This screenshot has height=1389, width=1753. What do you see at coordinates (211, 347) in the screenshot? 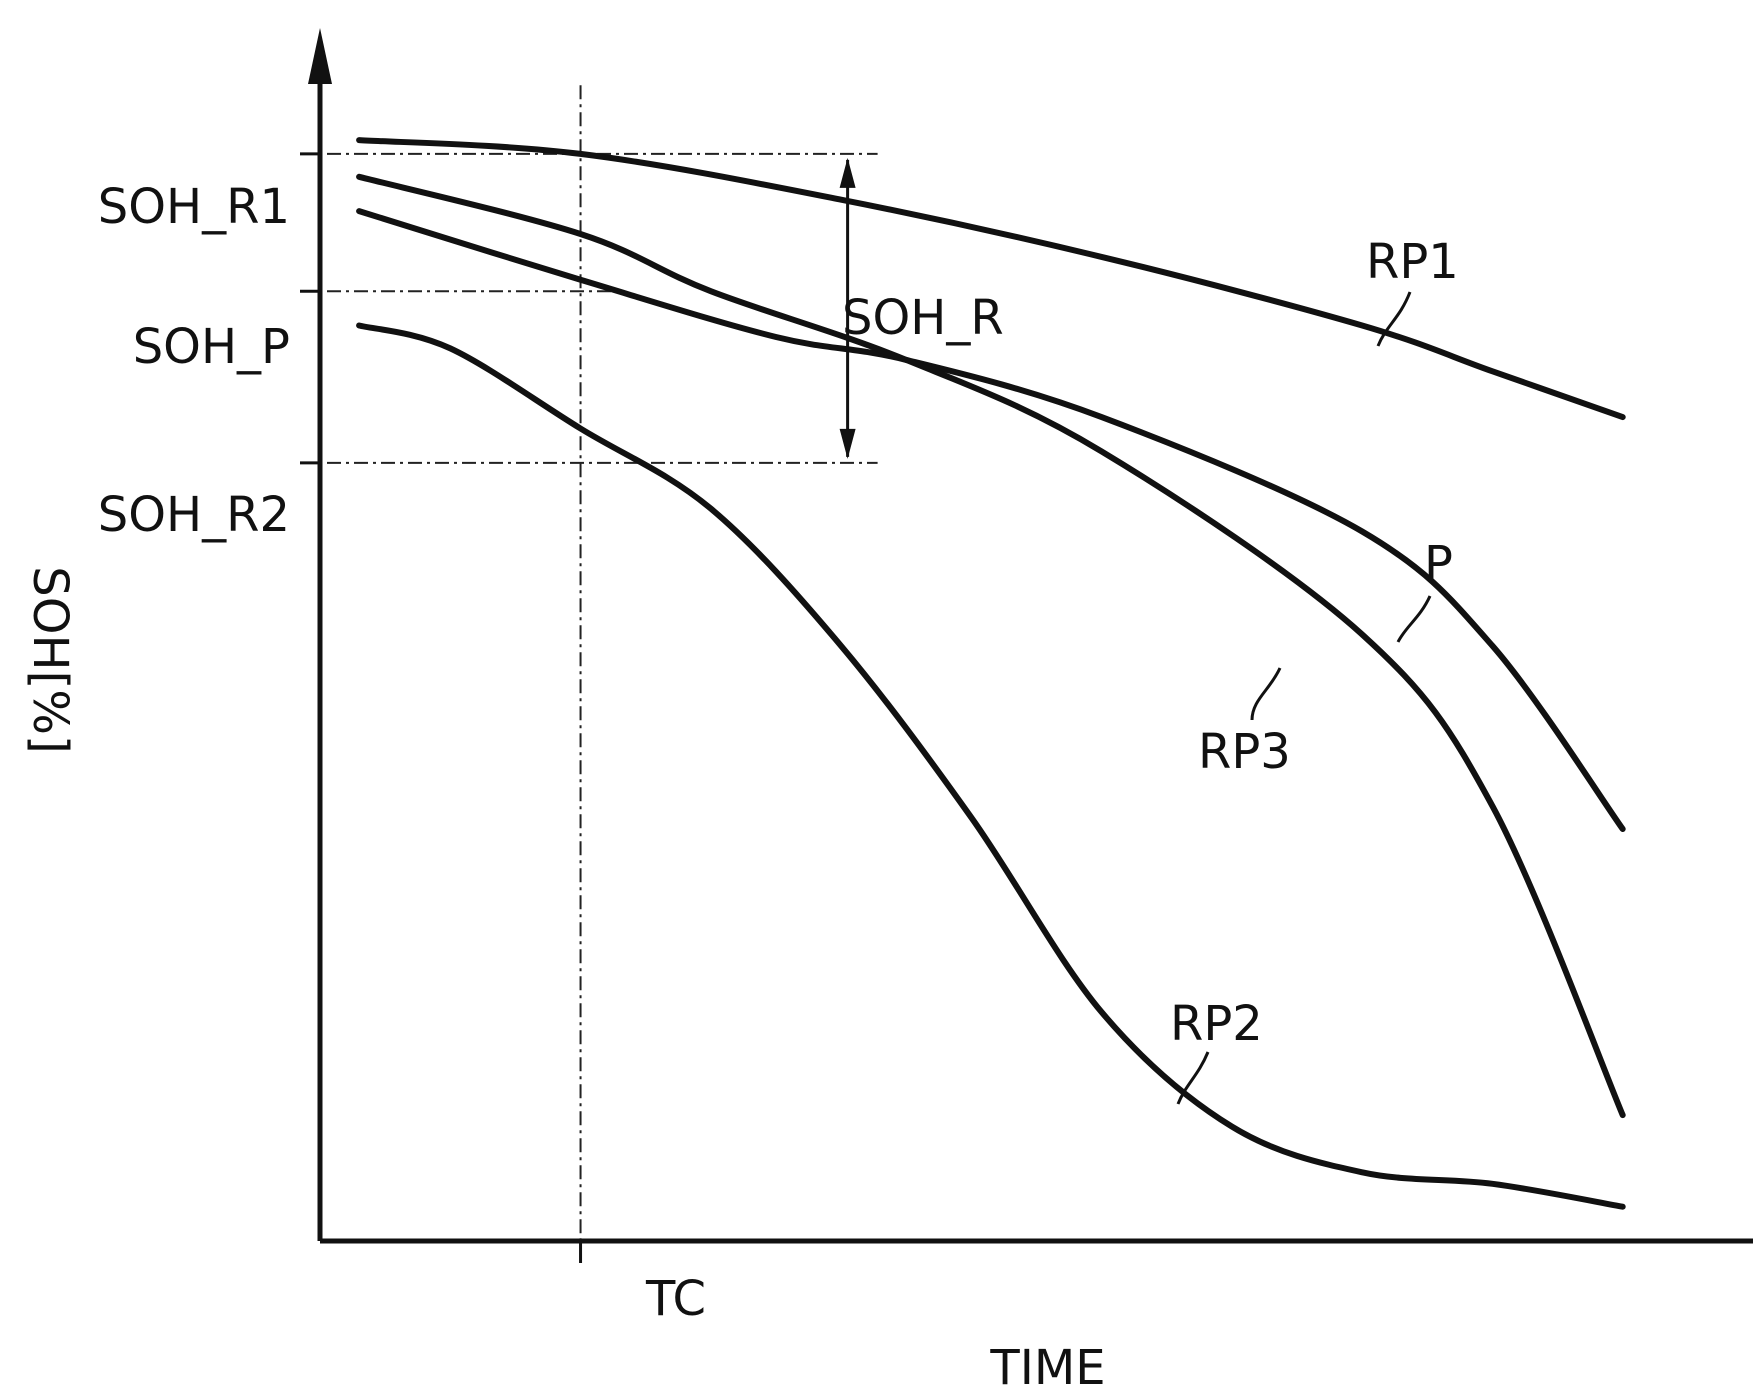
I see `y-tick-label-soh-p: SOH_P` at bounding box center [211, 347].